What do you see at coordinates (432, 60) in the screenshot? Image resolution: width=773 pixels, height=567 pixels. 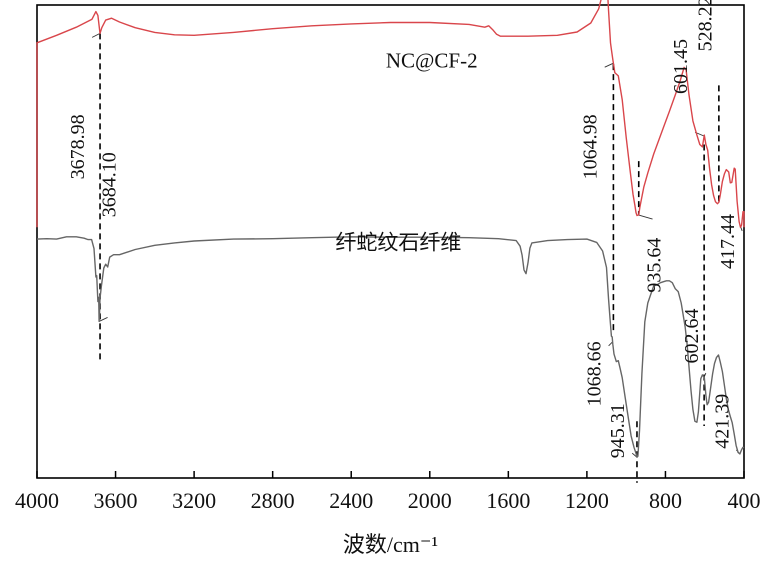 I see `series-label: NC@CF-2` at bounding box center [432, 60].